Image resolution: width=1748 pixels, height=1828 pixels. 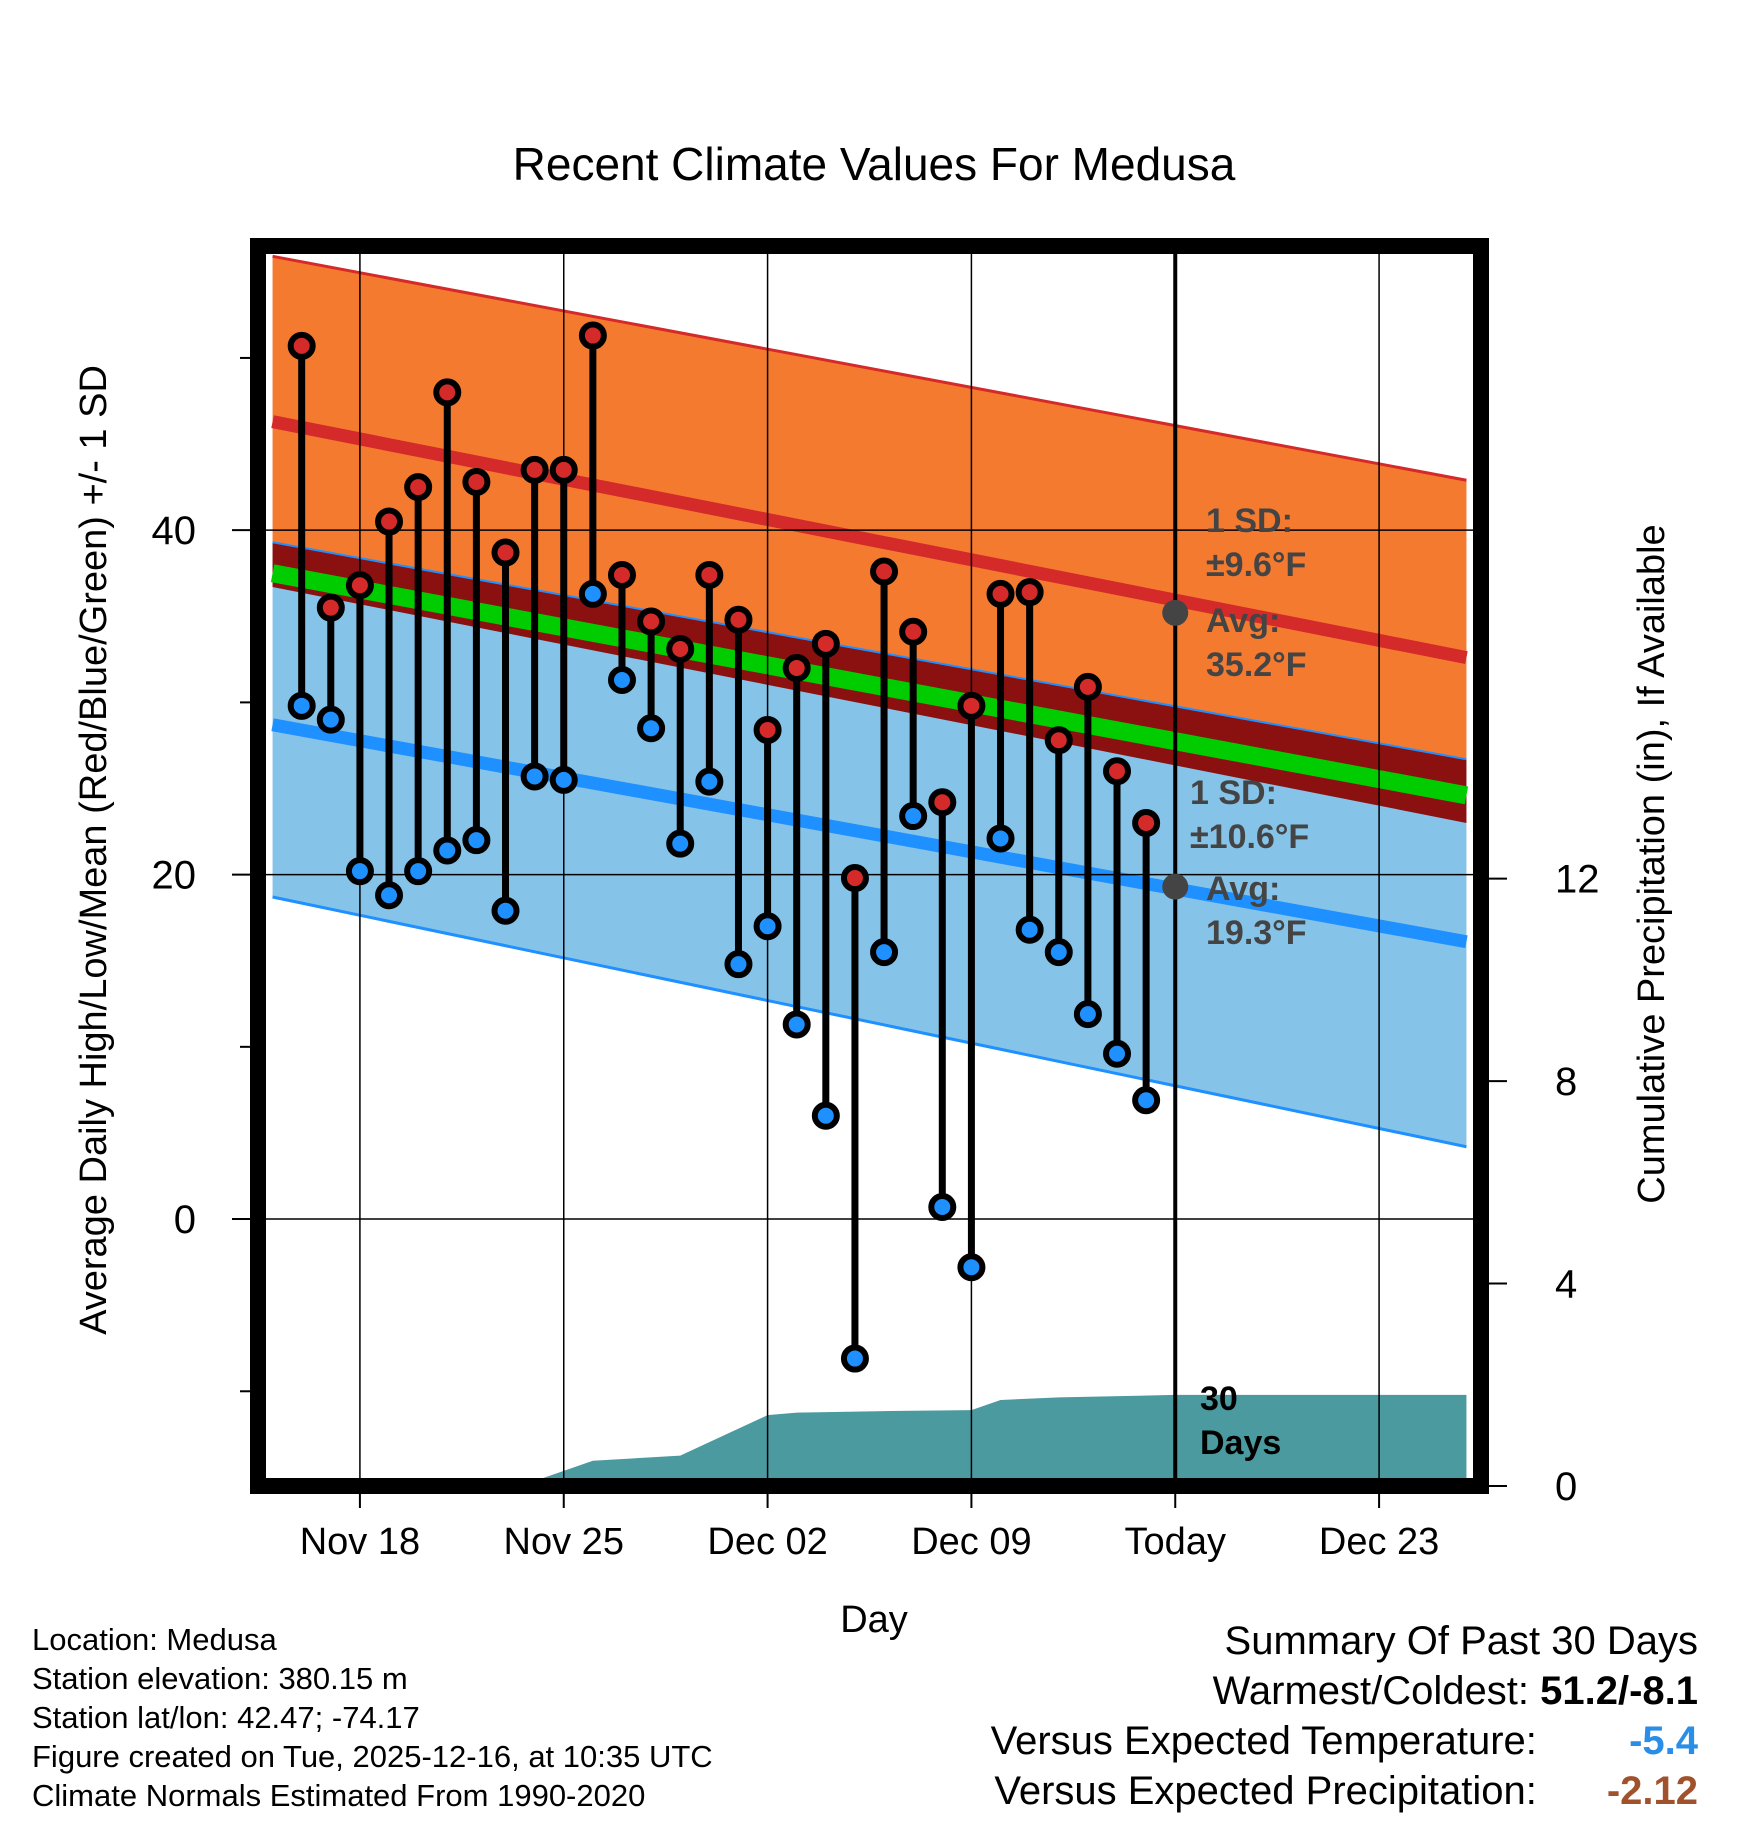 What do you see at coordinates (564, 1542) in the screenshot?
I see `x-tick-label: Nov 25` at bounding box center [564, 1542].